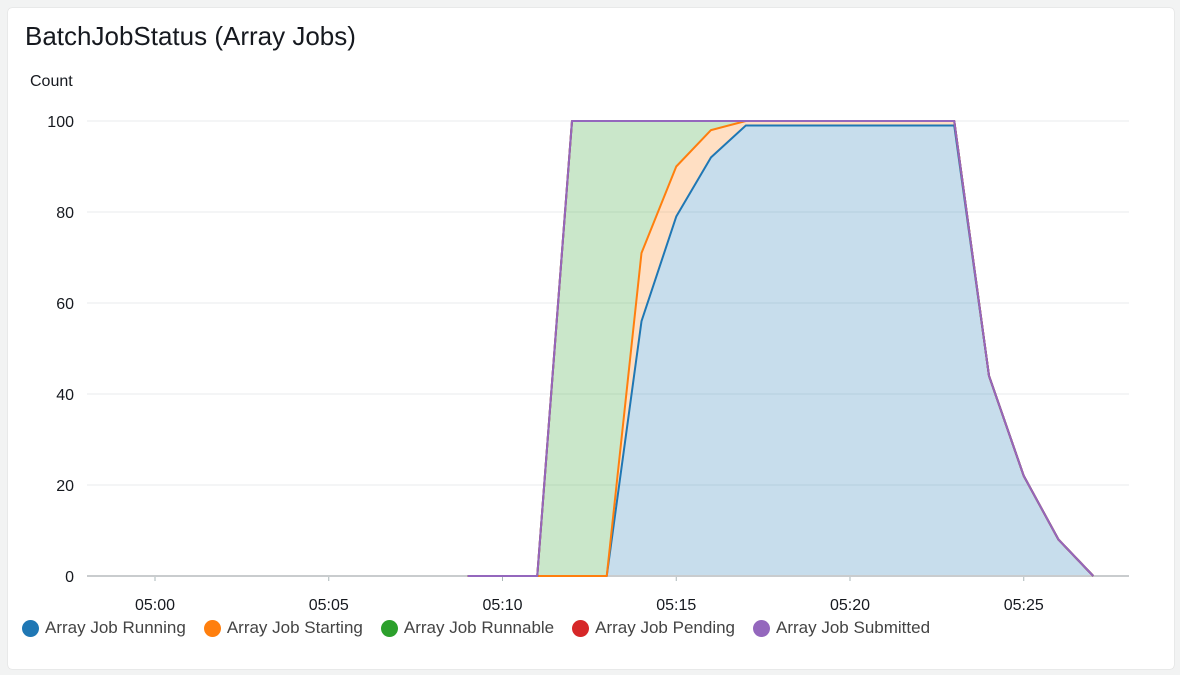 Image resolution: width=1180 pixels, height=675 pixels. What do you see at coordinates (65, 486) in the screenshot?
I see `y-tick-label: 20` at bounding box center [65, 486].